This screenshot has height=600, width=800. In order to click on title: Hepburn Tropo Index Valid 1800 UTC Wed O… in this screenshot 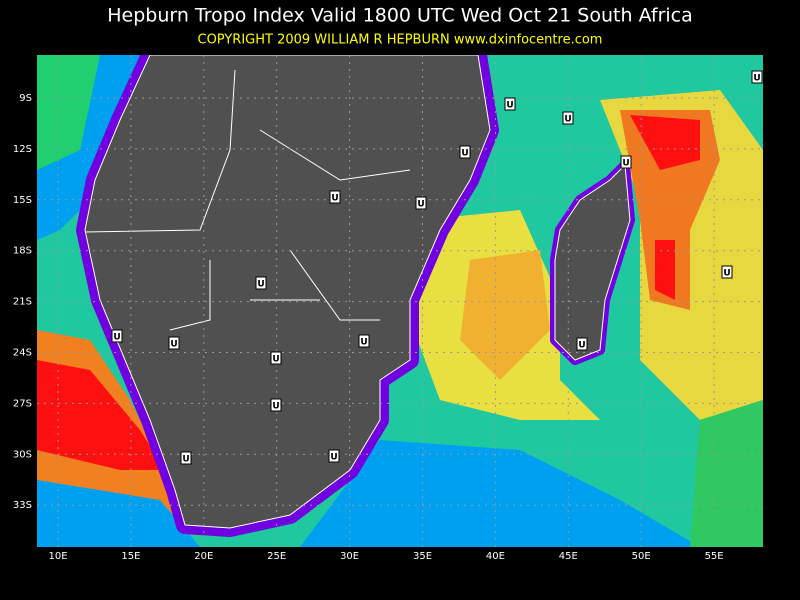, I will do `click(400, 16)`.